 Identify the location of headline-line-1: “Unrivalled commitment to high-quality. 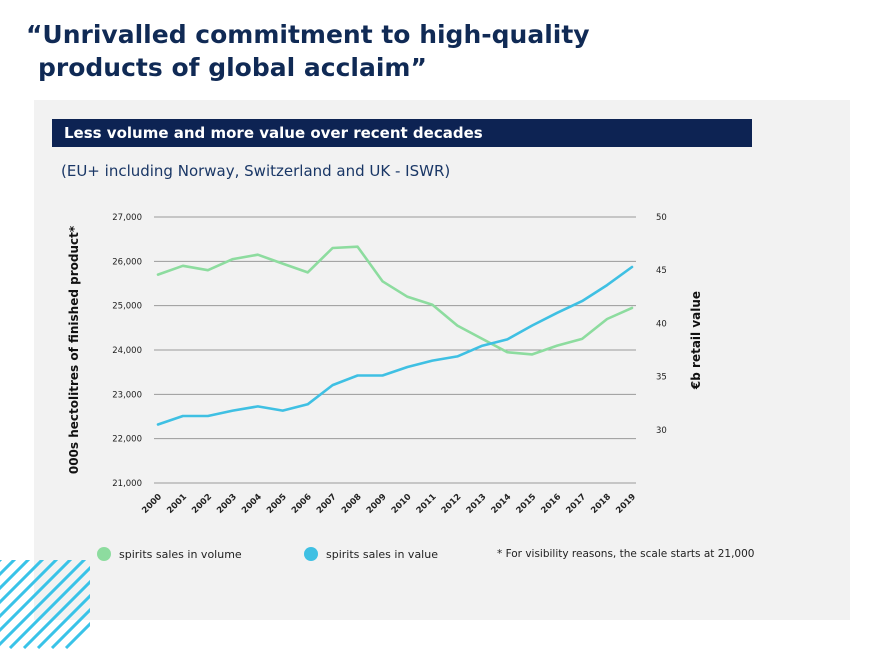
(308, 34).